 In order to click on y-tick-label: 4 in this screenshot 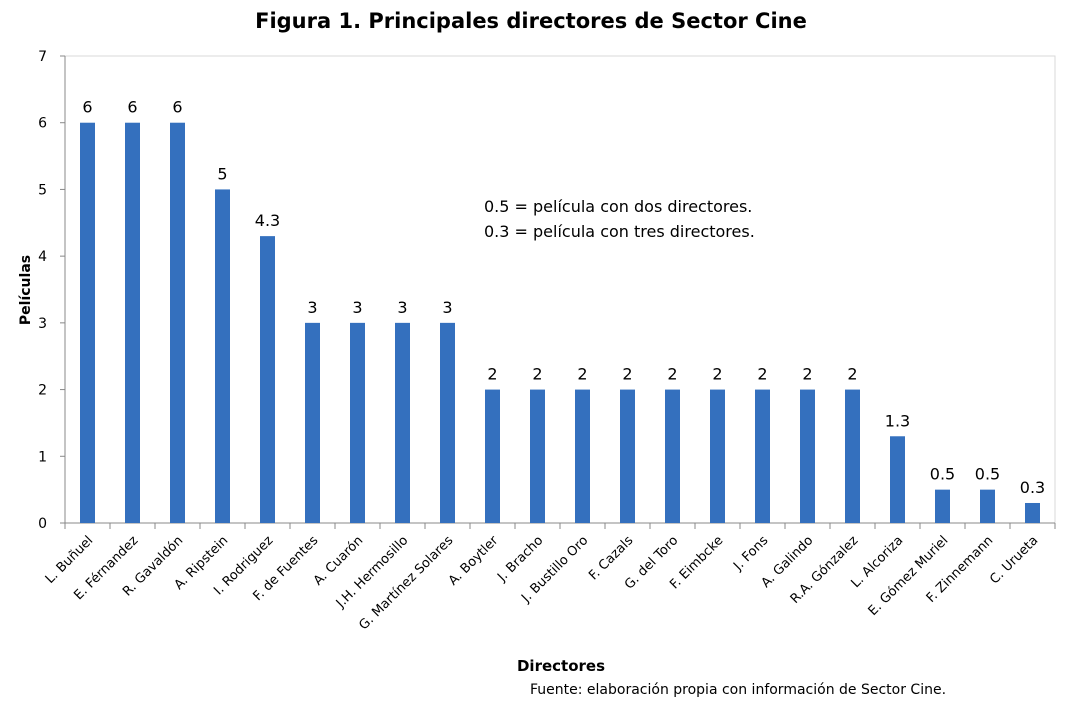, I will do `click(42, 257)`.